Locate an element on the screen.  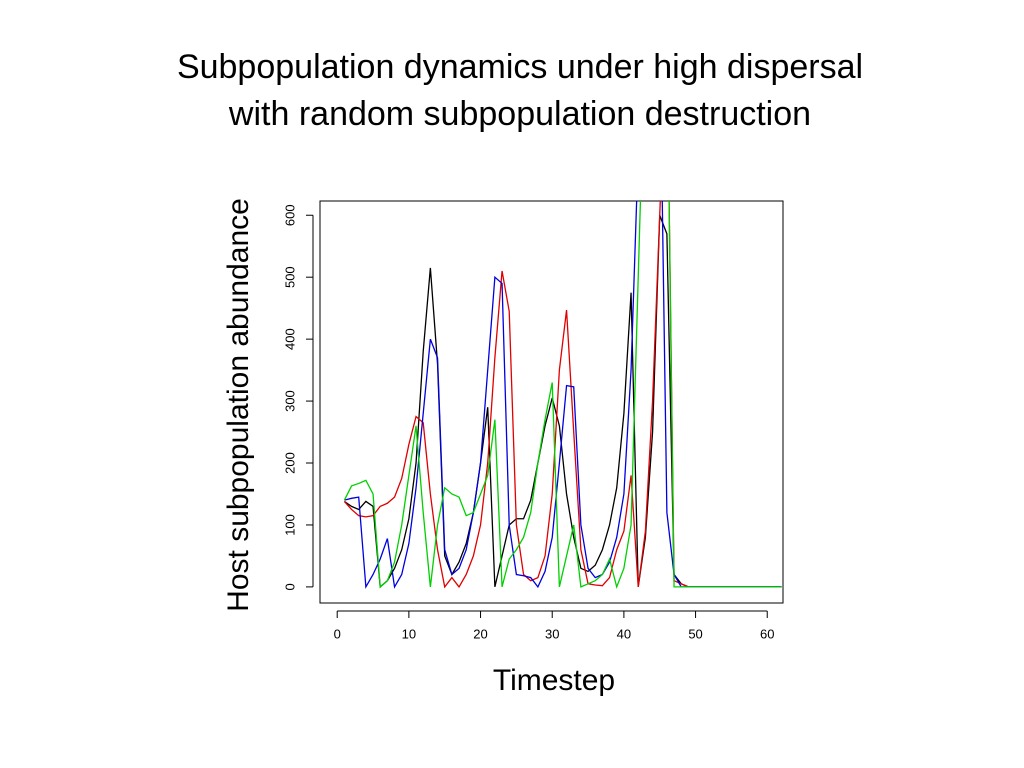
x-tick-label: 30 is located at coordinates (552, 633).